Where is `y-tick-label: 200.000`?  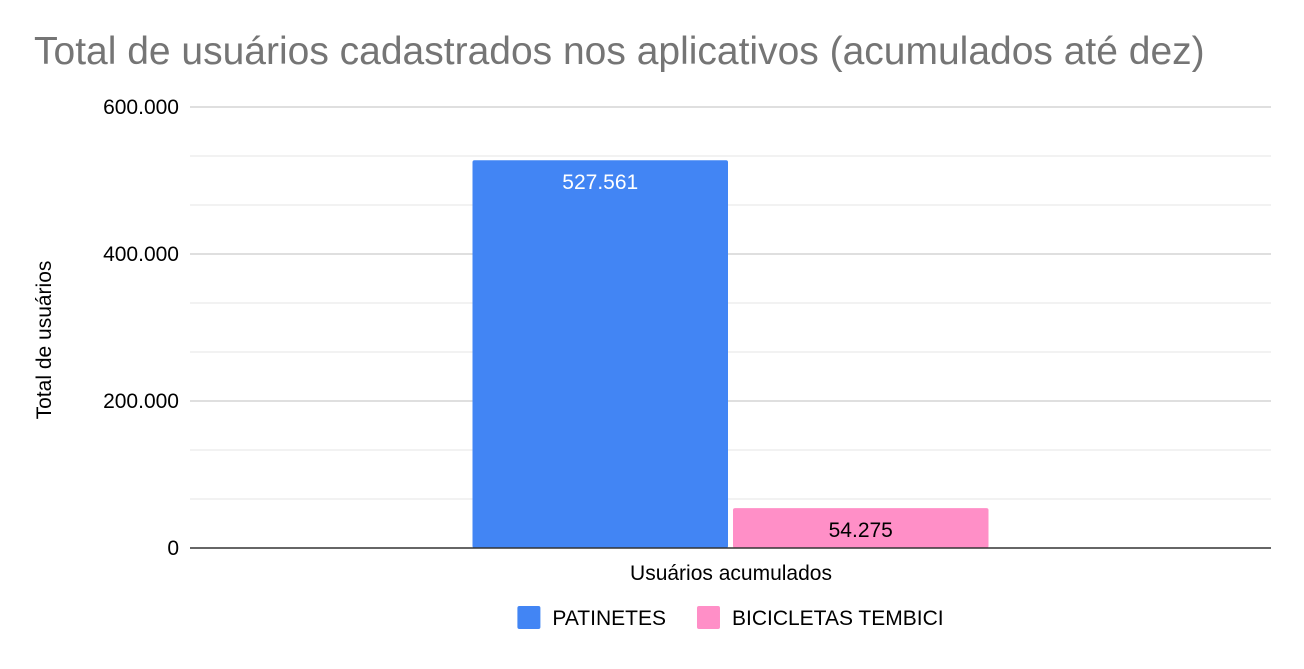 y-tick-label: 200.000 is located at coordinates (141, 401).